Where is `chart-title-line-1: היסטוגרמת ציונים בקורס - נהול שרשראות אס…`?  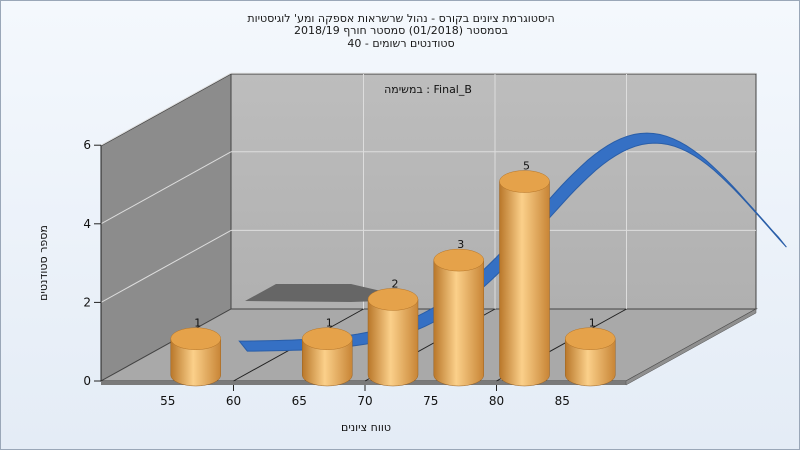
chart-title-line-1: היסטוגרמת ציונים בקורס - נהול שרשראות אס… is located at coordinates (401, 18).